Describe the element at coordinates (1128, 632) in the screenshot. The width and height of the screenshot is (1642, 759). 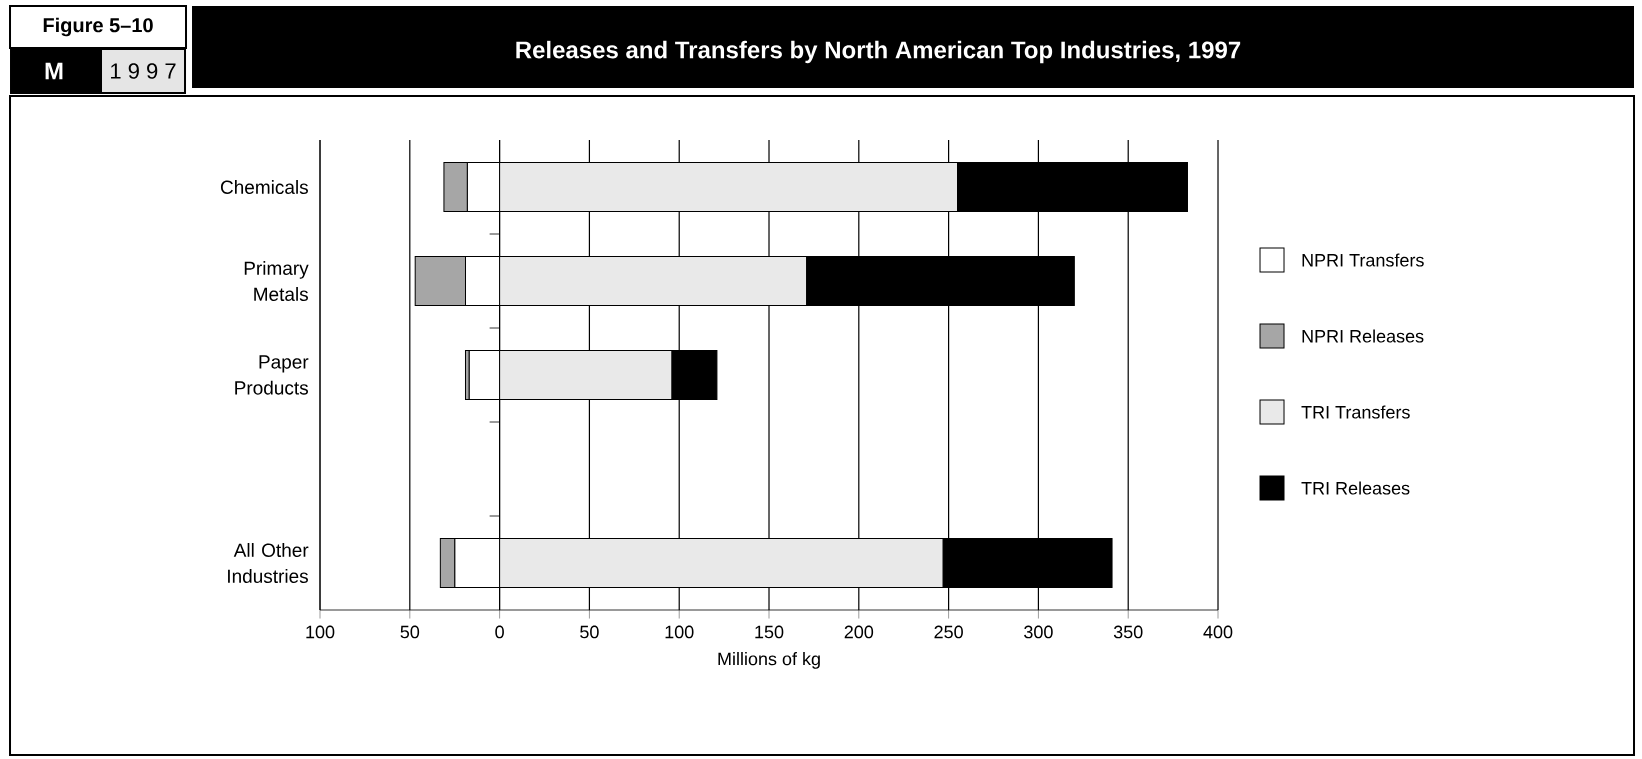
I see `x-tick-label: 350` at that location.